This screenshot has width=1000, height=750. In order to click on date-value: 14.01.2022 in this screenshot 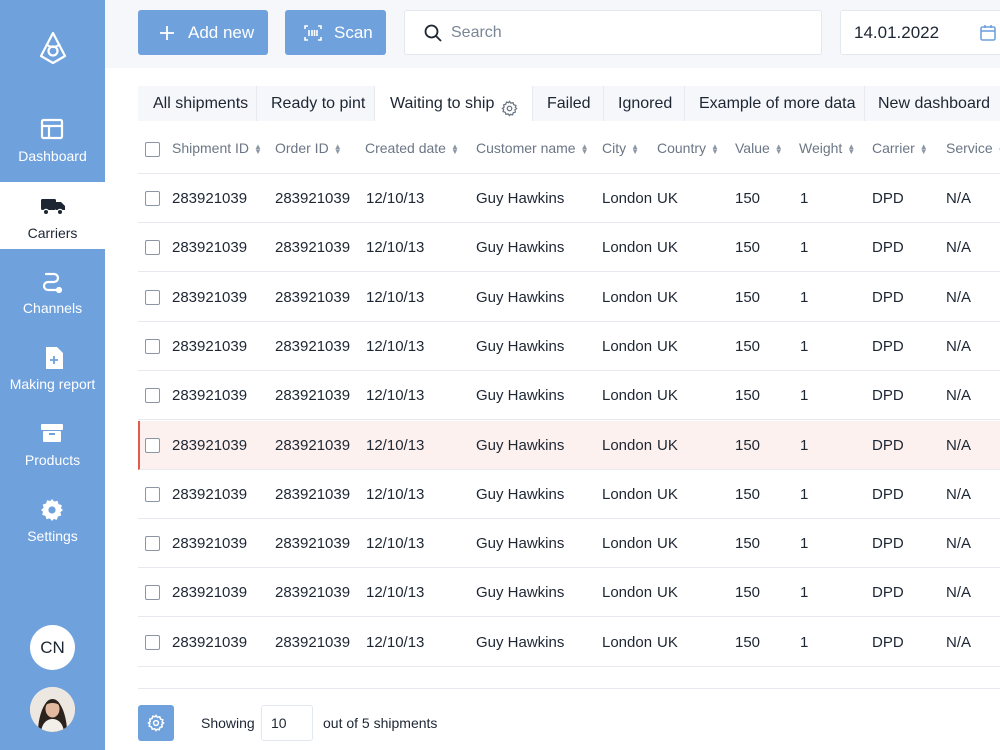, I will do `click(897, 32)`.